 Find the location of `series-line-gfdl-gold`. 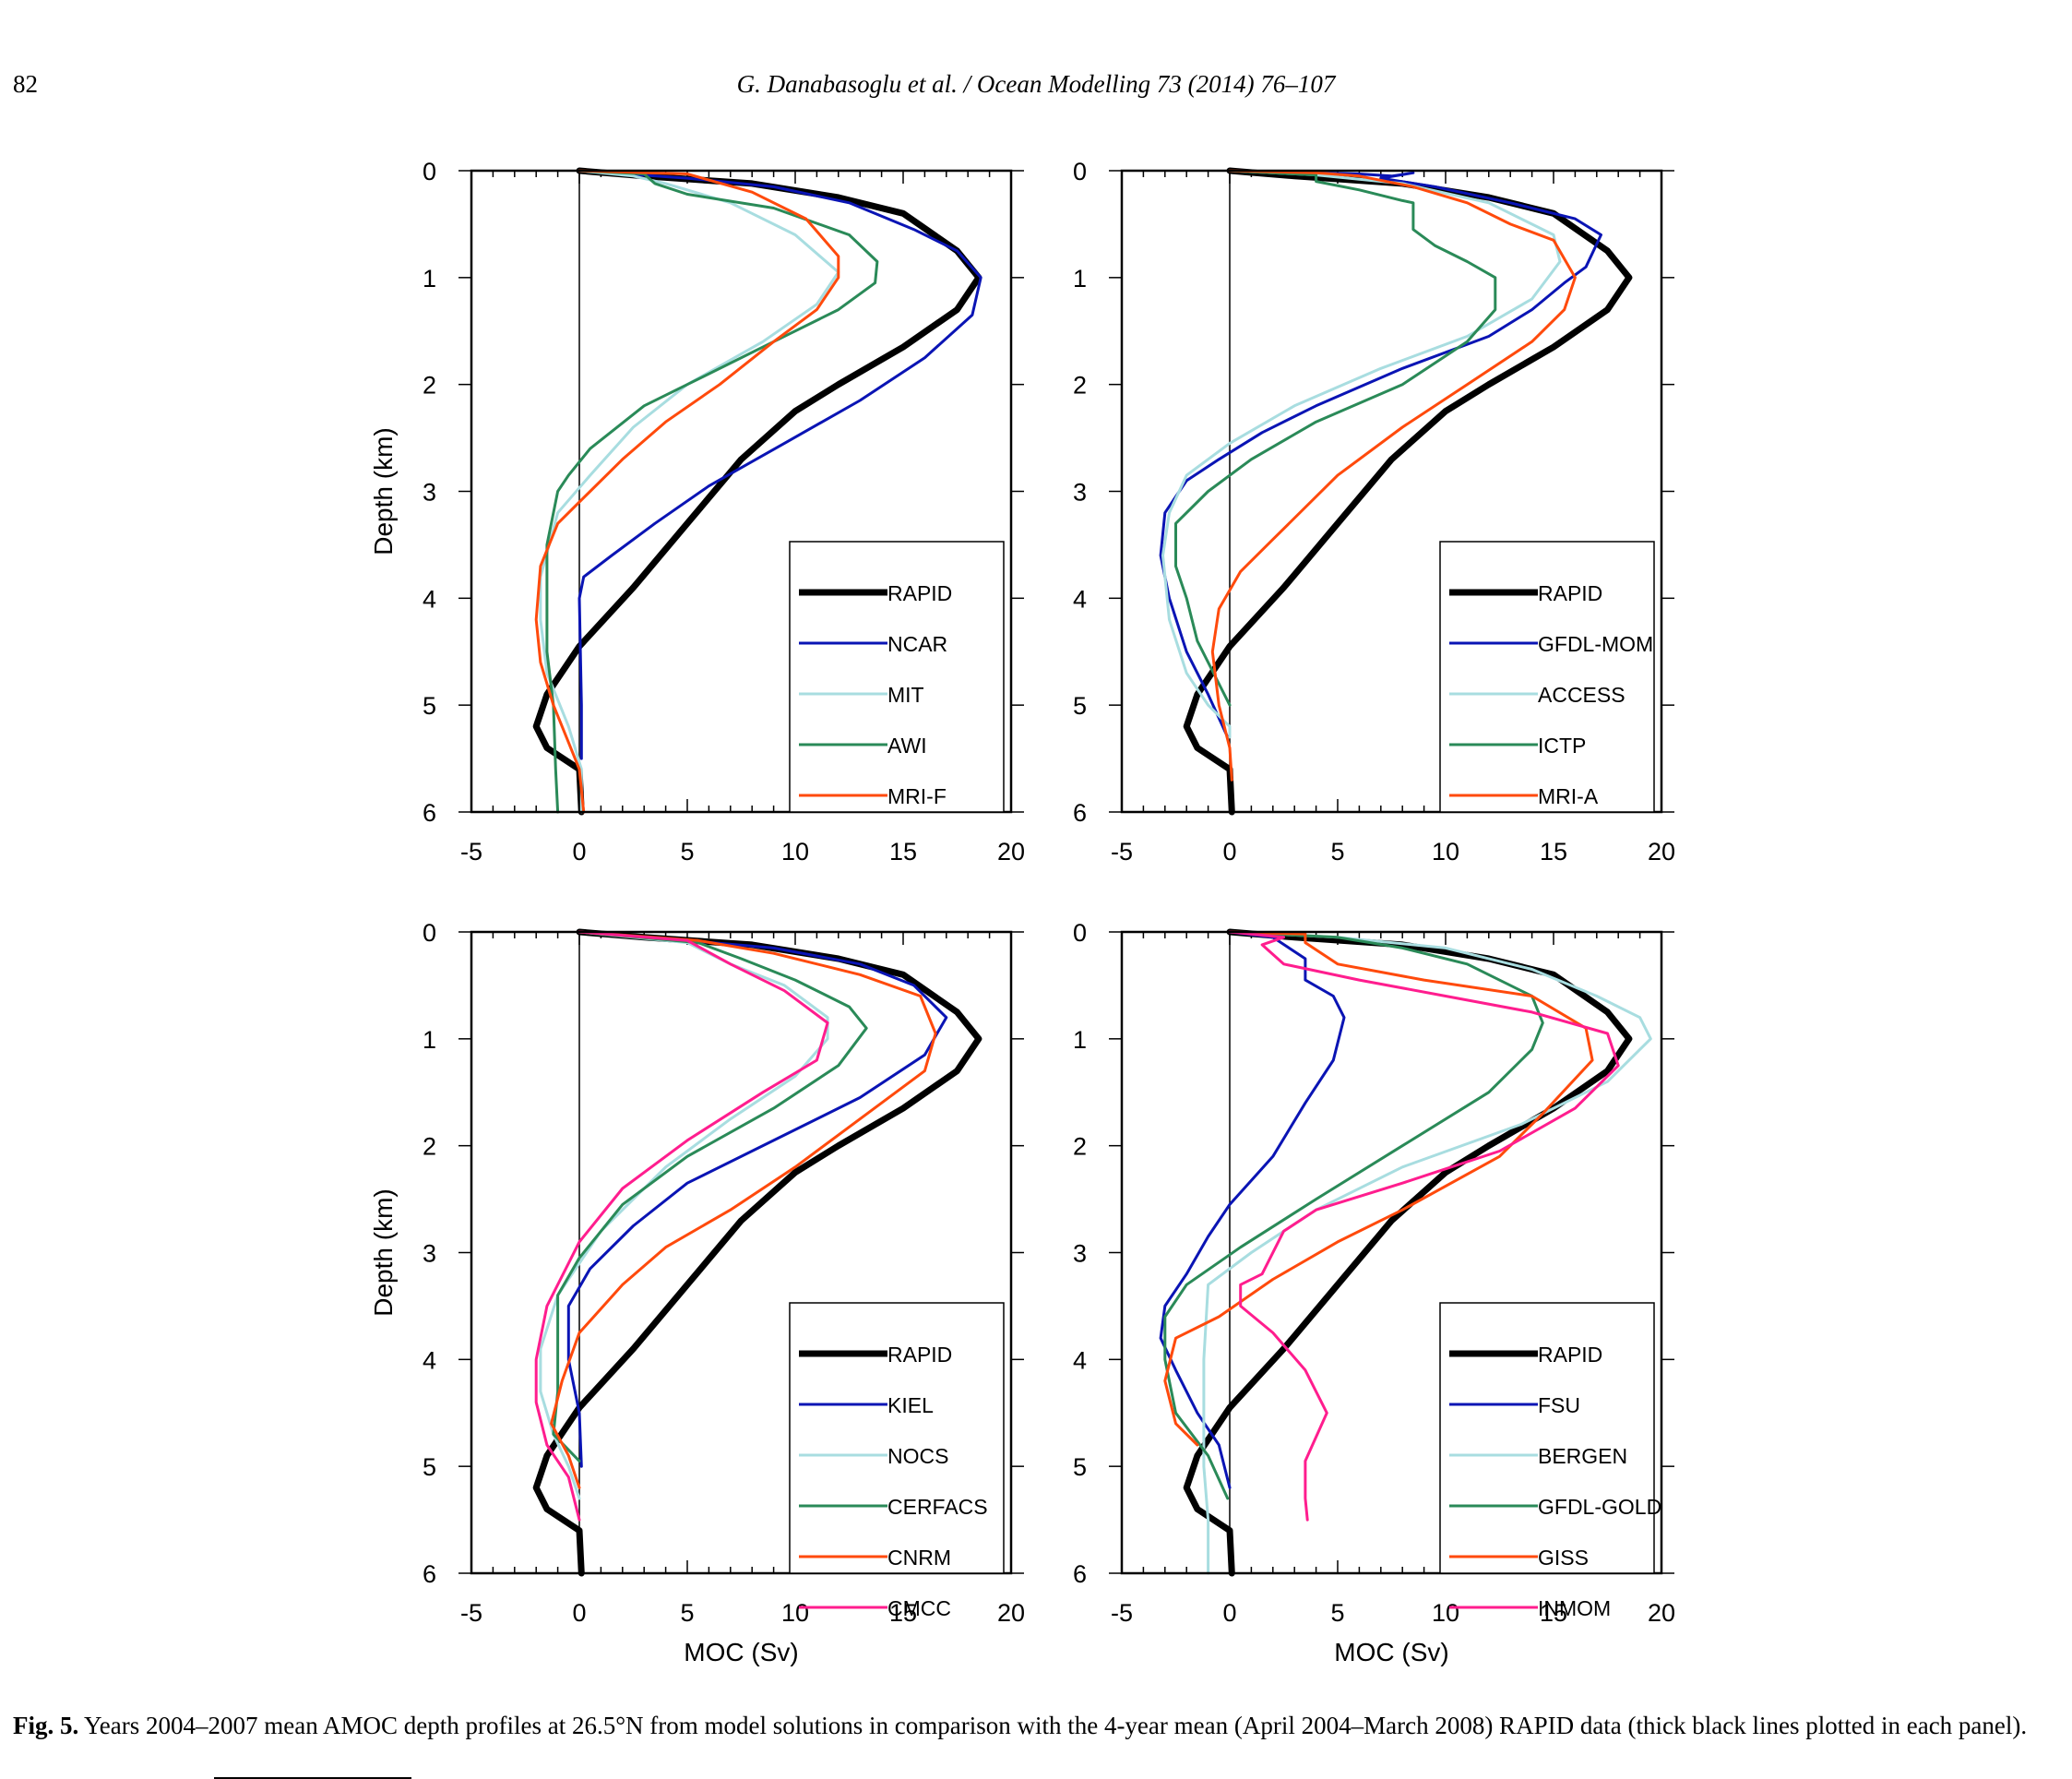

series-line-gfdl-gold is located at coordinates (1353, 1215).